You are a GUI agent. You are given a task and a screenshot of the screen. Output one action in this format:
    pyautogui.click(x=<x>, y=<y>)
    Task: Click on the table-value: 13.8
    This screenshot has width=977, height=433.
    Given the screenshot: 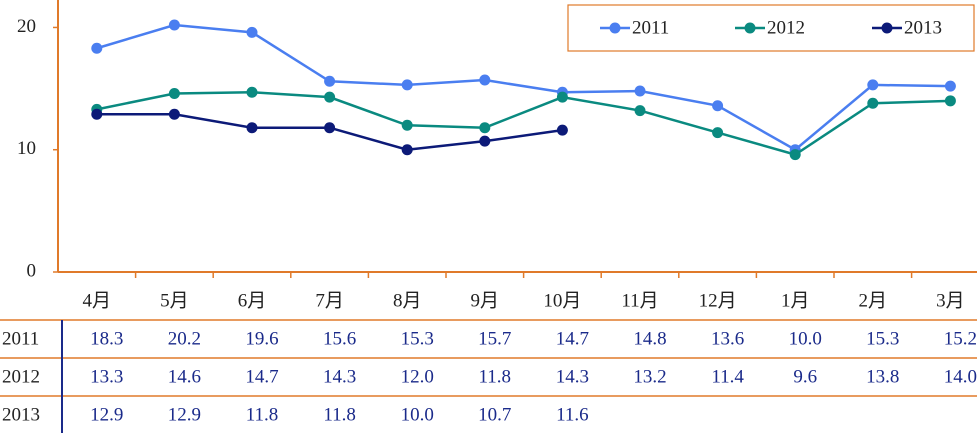 What is the action you would take?
    pyautogui.click(x=882, y=376)
    